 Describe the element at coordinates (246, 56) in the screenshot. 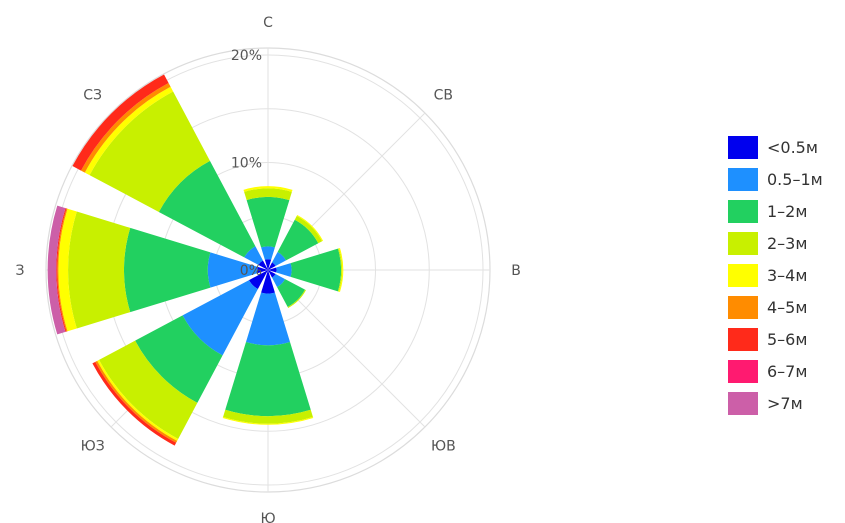

I see `ring-label: 20%` at that location.